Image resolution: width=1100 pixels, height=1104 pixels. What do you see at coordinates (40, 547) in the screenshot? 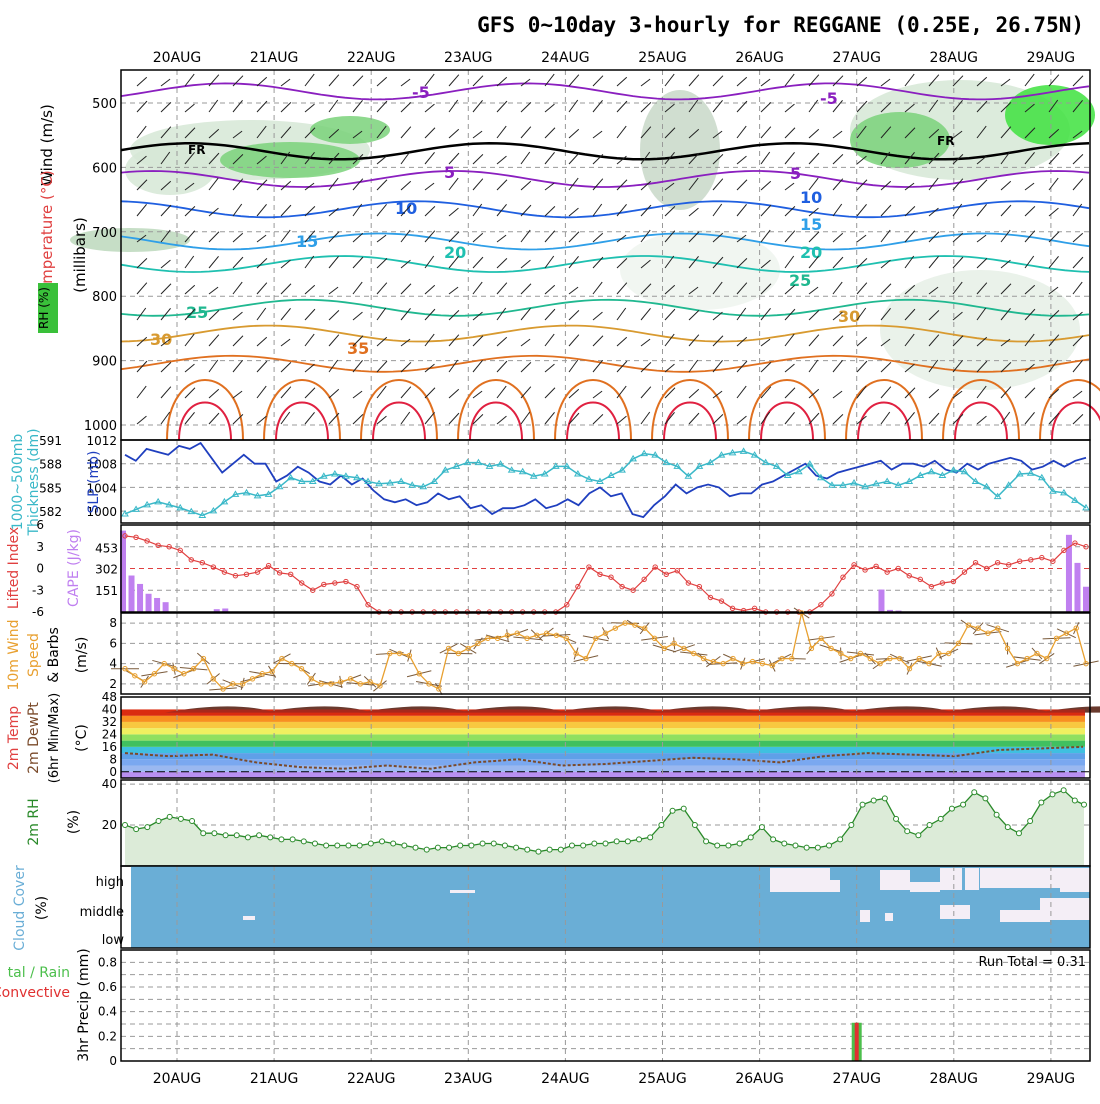
I see `li-tick-label: 3` at bounding box center [40, 547].